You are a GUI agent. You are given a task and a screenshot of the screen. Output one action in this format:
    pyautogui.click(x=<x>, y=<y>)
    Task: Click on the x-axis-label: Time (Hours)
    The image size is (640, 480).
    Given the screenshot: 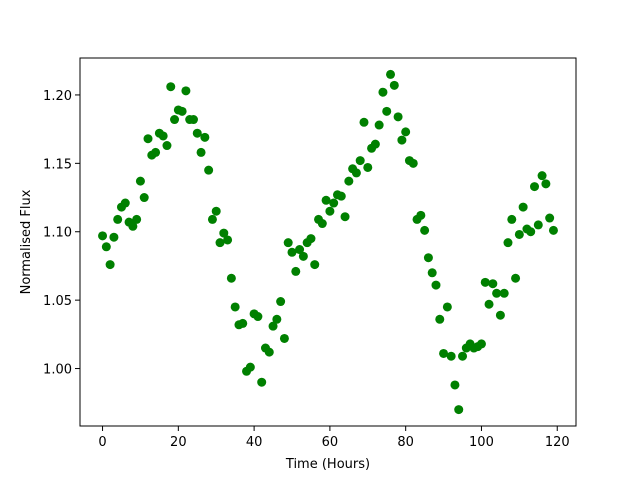 What is the action you would take?
    pyautogui.click(x=327, y=464)
    